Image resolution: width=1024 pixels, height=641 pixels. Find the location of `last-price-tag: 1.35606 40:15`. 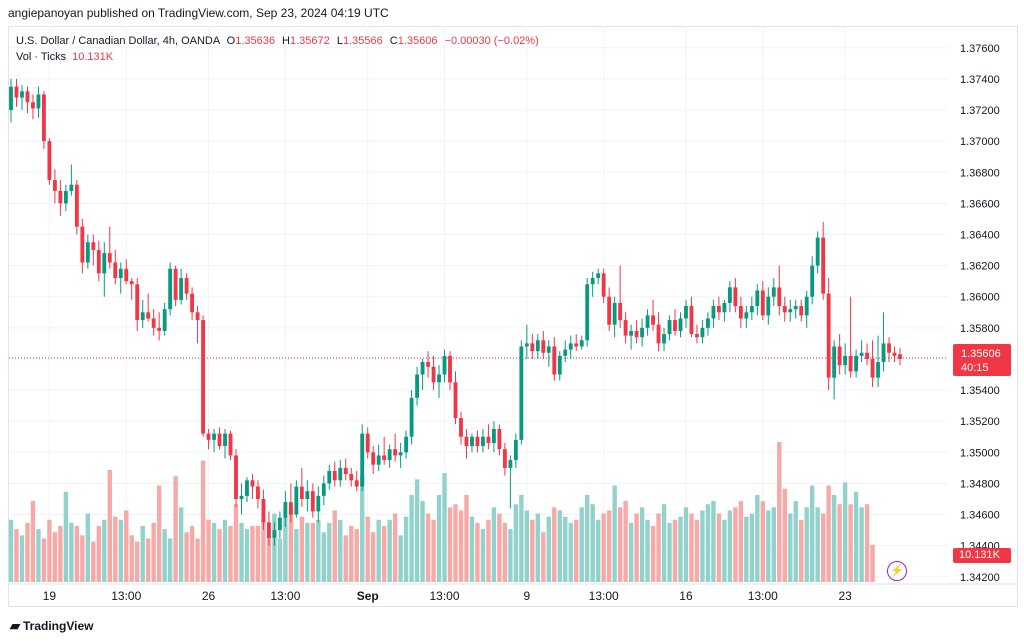

last-price-tag: 1.35606 40:15 is located at coordinates (982, 360).